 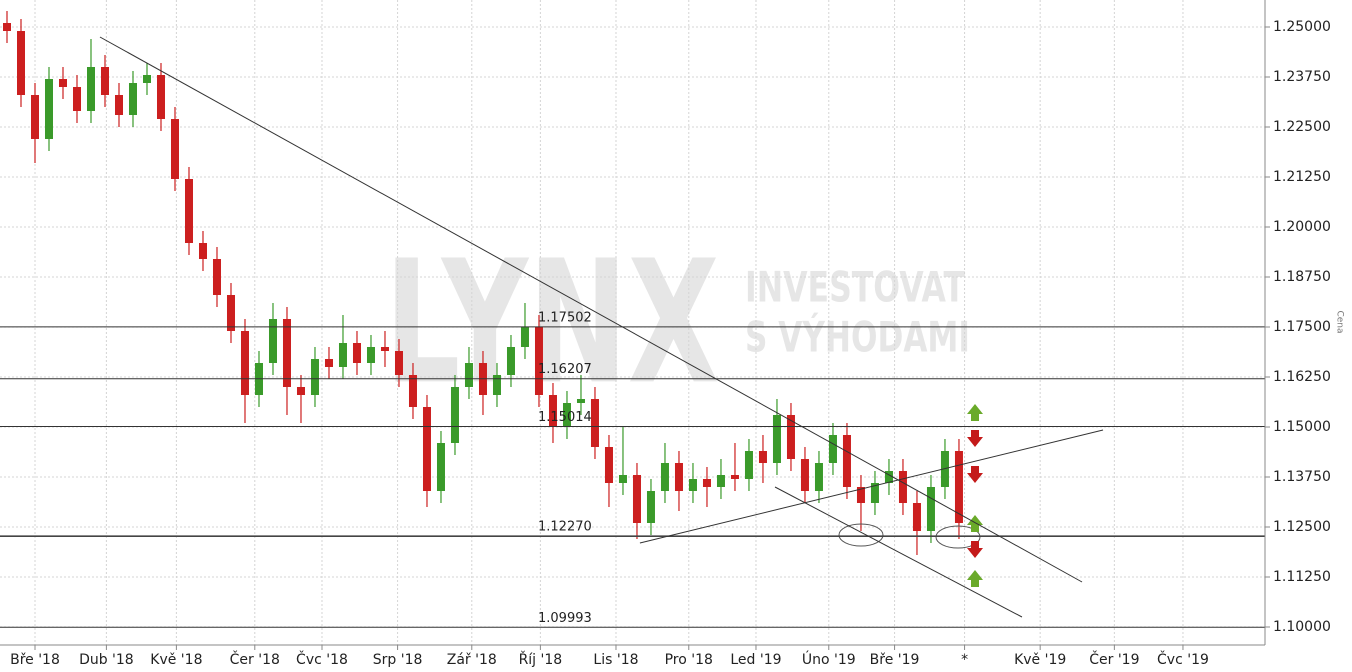 What do you see at coordinates (1302, 277) in the screenshot?
I see `y-tick-label: 1.18750` at bounding box center [1302, 277].